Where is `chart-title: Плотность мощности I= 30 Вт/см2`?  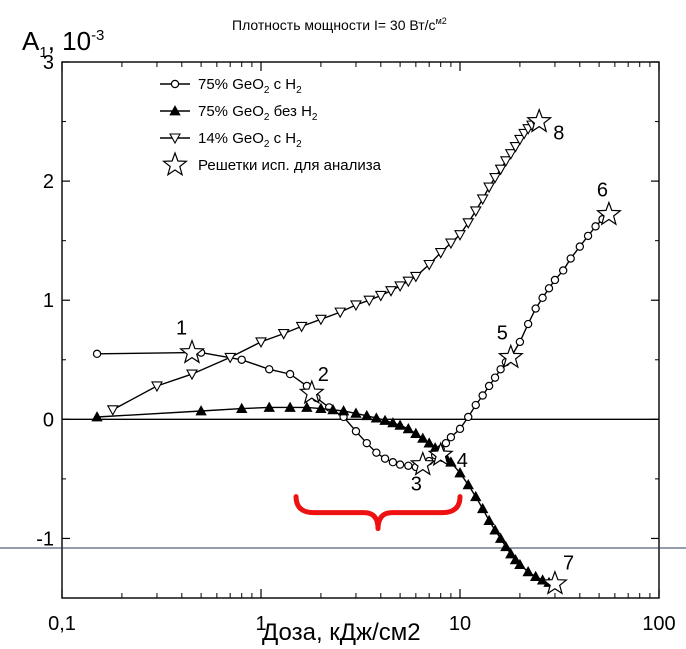 chart-title: Плотность мощности I= 30 Вт/см2 is located at coordinates (339, 24).